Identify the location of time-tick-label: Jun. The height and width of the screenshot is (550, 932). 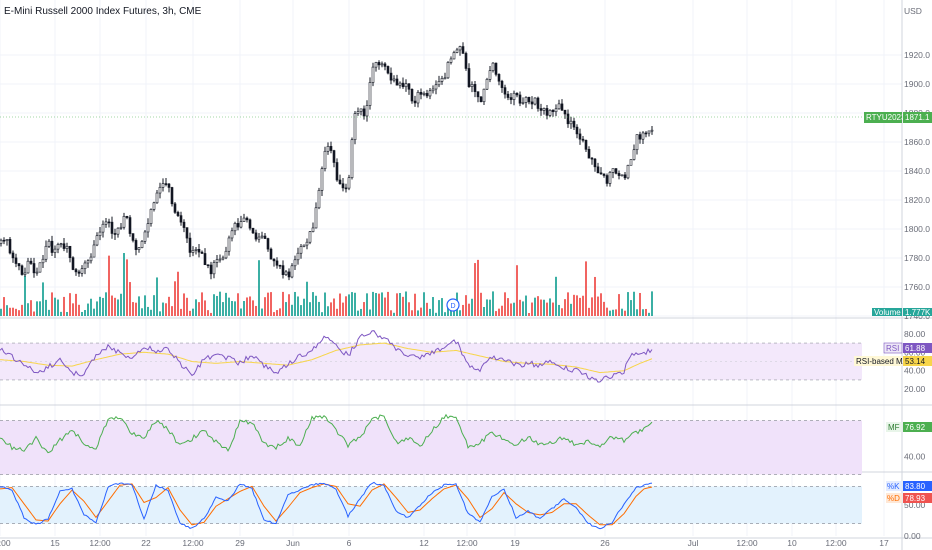
(293, 543).